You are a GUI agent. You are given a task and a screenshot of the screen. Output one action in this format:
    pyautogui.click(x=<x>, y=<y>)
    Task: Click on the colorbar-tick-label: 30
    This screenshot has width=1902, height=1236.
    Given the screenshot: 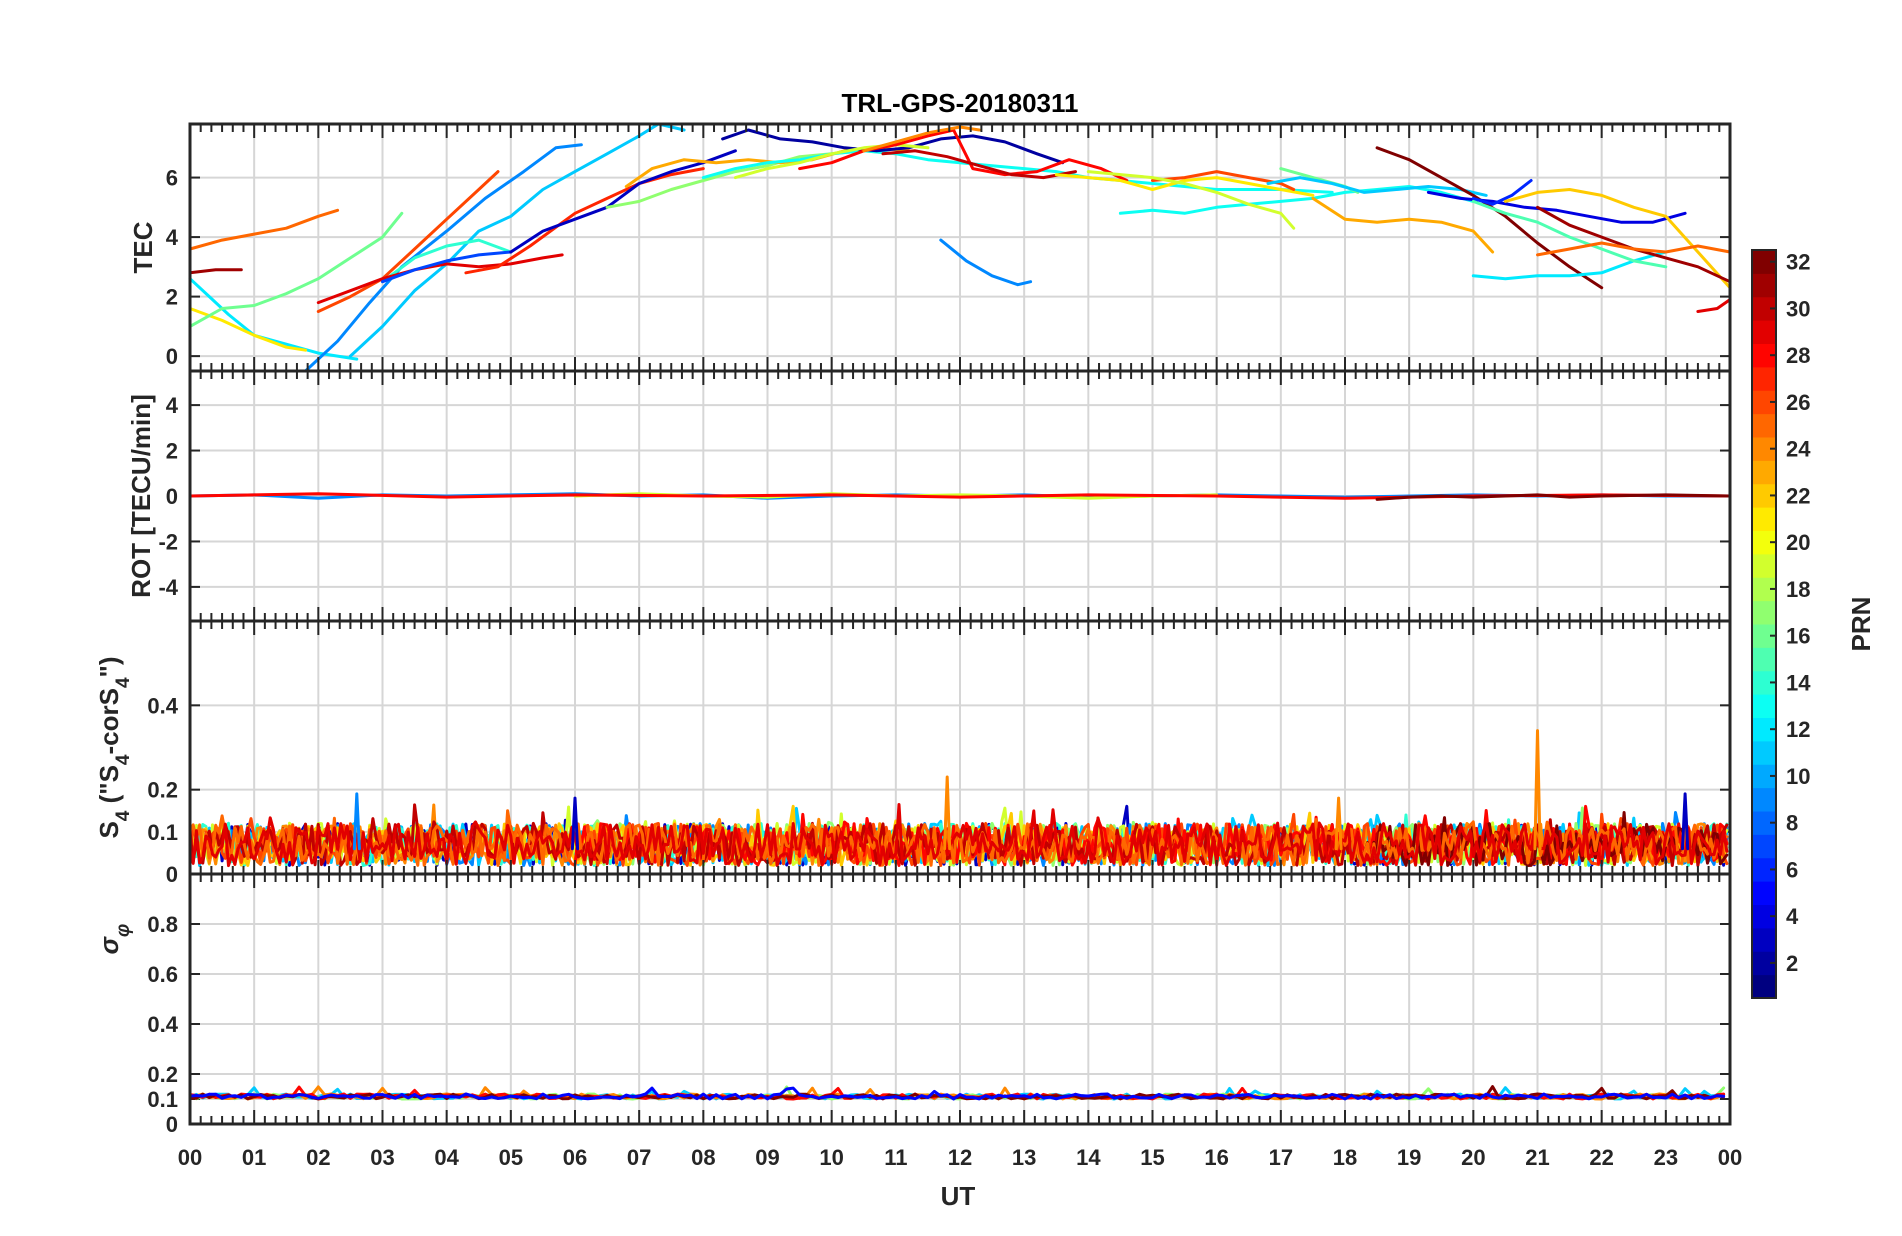 What is the action you would take?
    pyautogui.click(x=1798, y=308)
    